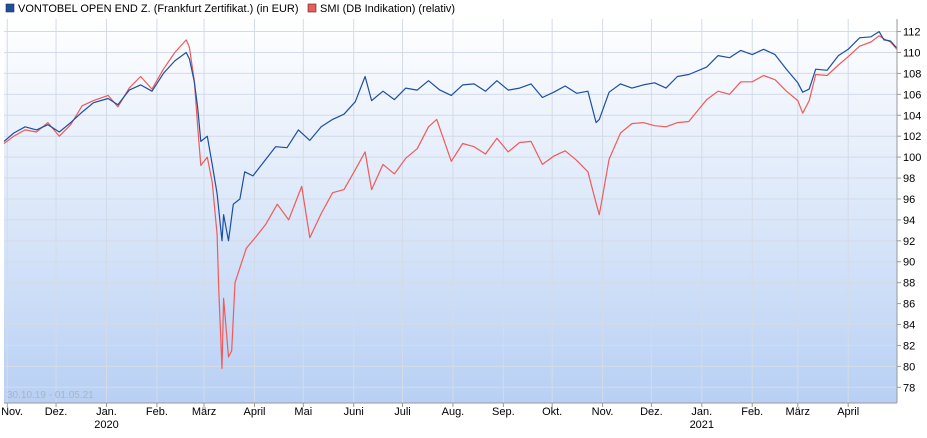 The height and width of the screenshot is (438, 927). Describe the element at coordinates (912, 95) in the screenshot. I see `y-tick-label: 106` at that location.